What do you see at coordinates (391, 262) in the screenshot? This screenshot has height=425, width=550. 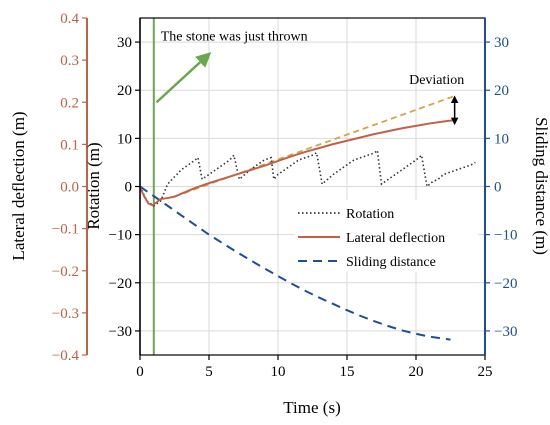 I see `legend-label-sliding-distance: Sliding distance` at bounding box center [391, 262].